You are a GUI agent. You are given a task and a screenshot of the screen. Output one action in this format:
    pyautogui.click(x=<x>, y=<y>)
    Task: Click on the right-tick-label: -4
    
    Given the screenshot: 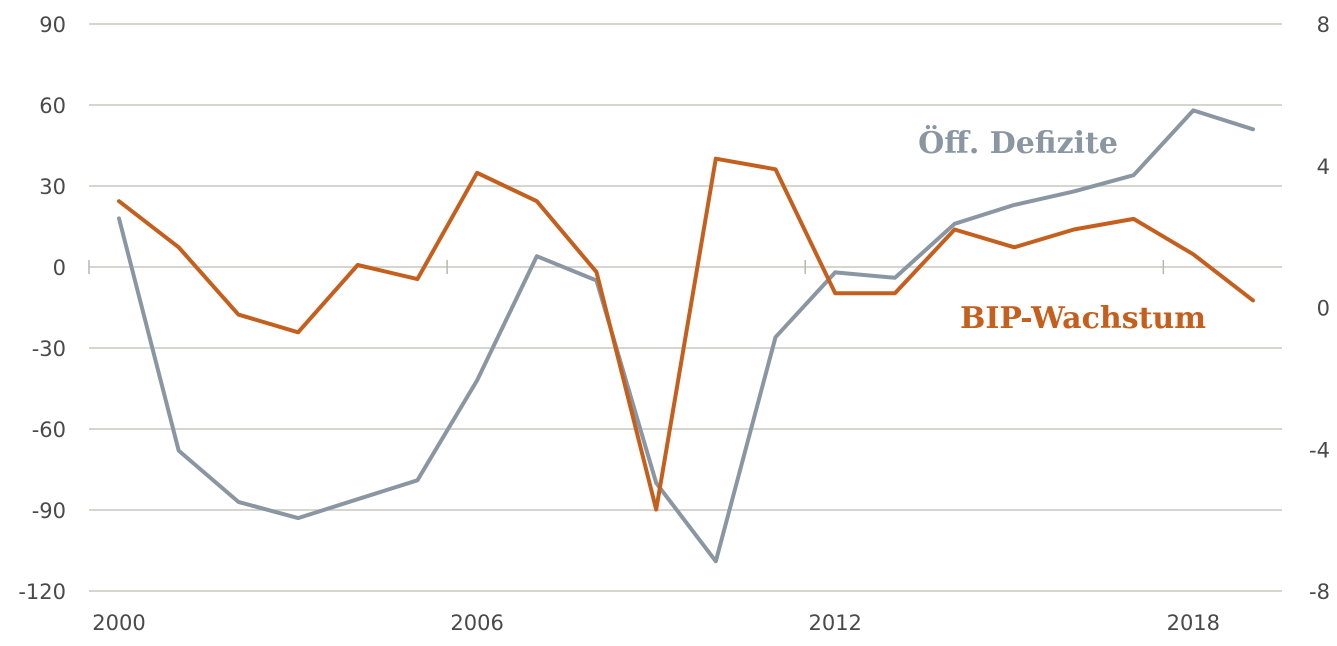 What is the action you would take?
    pyautogui.click(x=1319, y=450)
    